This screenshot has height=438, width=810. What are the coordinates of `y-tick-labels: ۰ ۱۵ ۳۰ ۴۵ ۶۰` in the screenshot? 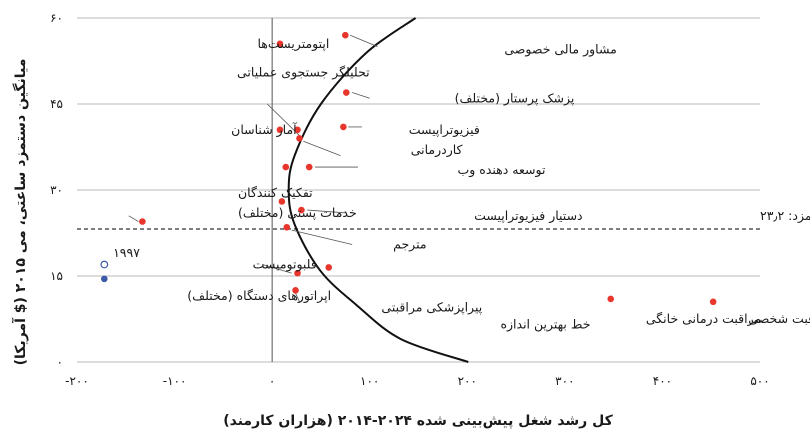 It's located at (56, 190).